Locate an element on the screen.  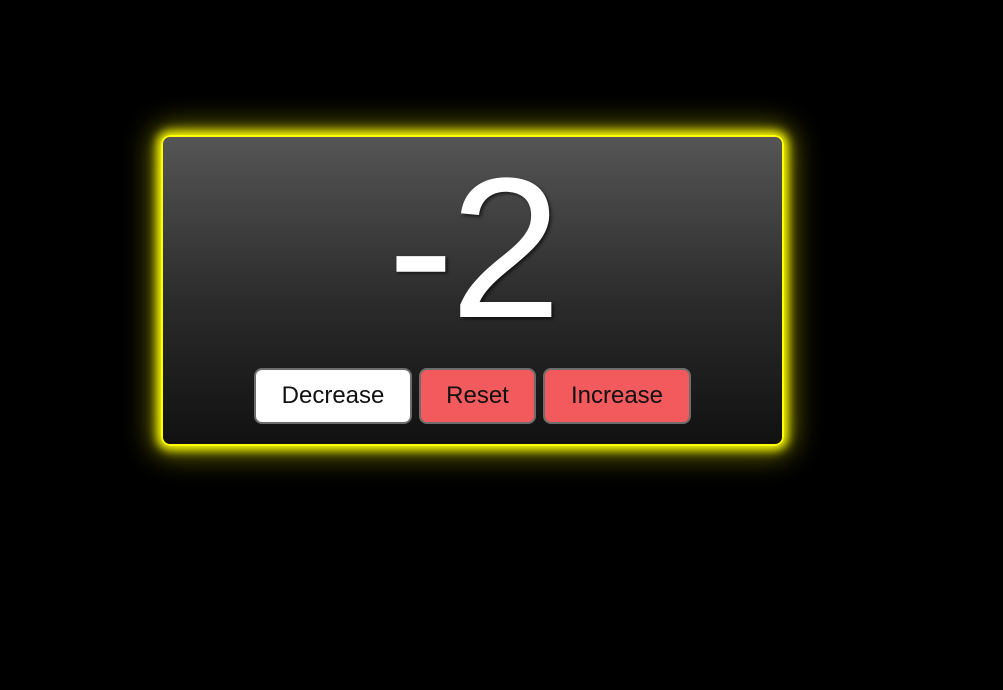
decrease-button: Decrease is located at coordinates (333, 396).